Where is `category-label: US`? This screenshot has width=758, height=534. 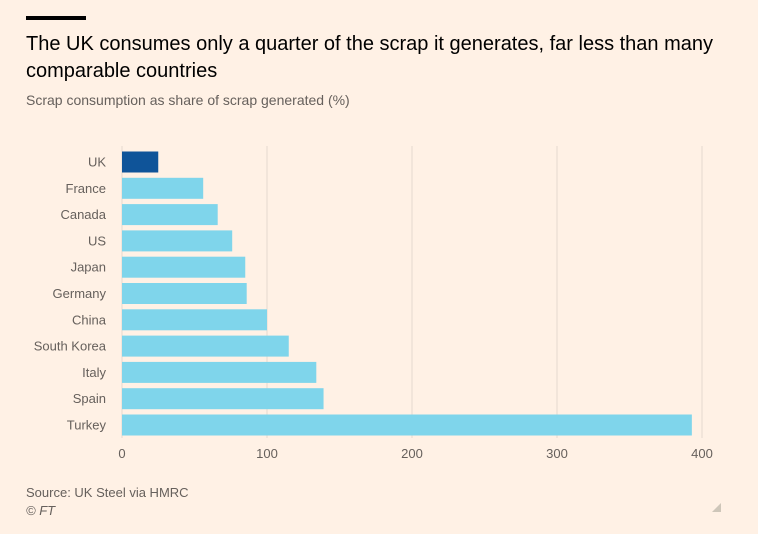
category-label: US is located at coordinates (97, 240).